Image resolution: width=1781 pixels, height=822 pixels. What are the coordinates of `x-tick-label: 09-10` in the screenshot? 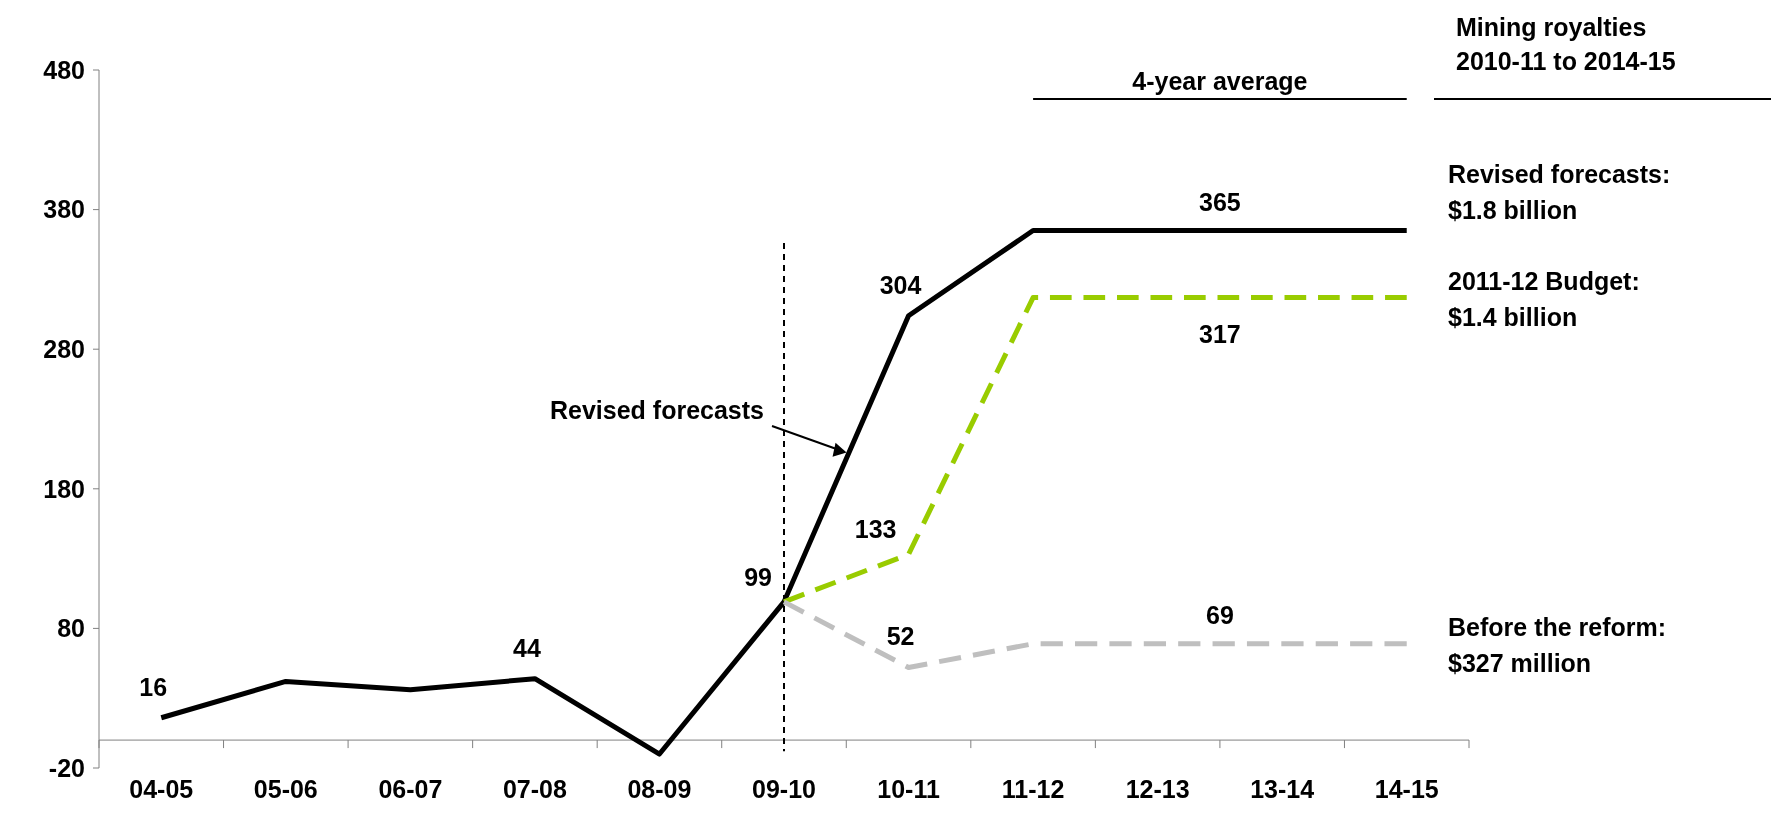 It's located at (784, 789).